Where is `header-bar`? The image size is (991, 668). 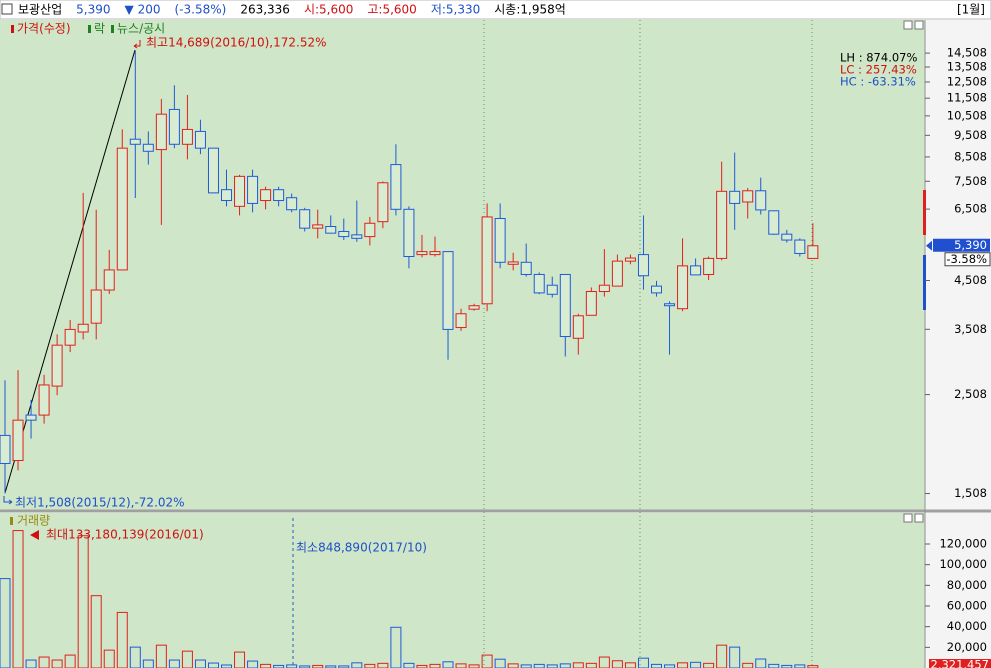 header-bar is located at coordinates (495, 10).